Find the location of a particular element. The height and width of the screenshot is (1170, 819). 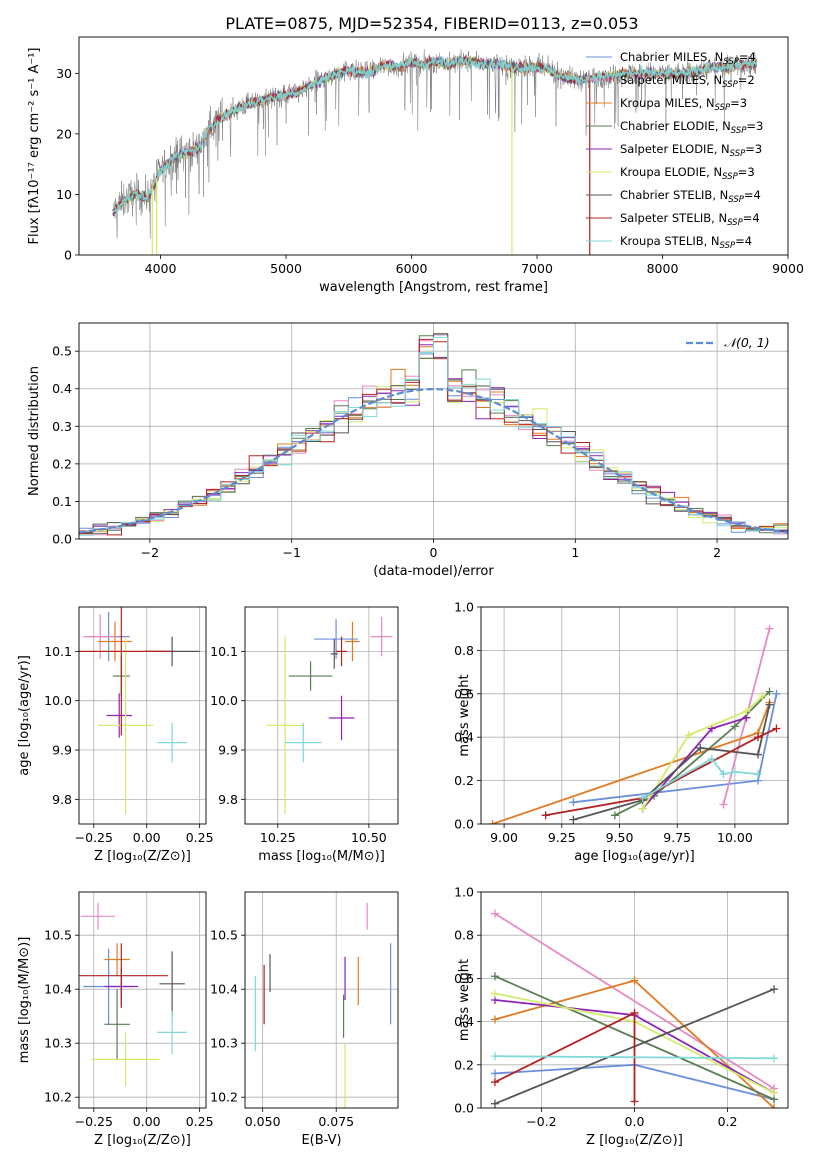

legend-label: Chabrier ELODIE, N is located at coordinates (675, 126).